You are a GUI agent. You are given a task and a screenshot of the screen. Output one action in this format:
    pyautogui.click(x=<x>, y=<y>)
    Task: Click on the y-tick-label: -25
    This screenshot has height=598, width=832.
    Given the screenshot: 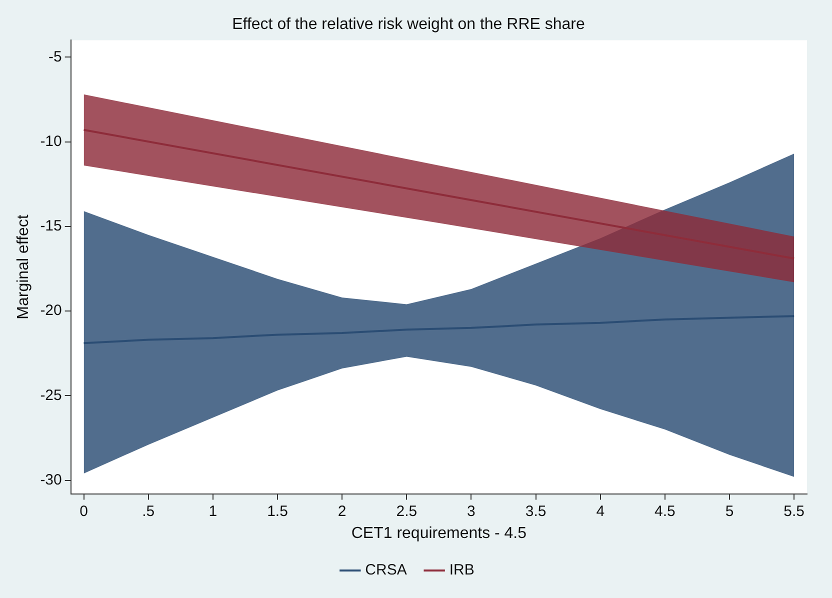 What is the action you would take?
    pyautogui.click(x=51, y=395)
    